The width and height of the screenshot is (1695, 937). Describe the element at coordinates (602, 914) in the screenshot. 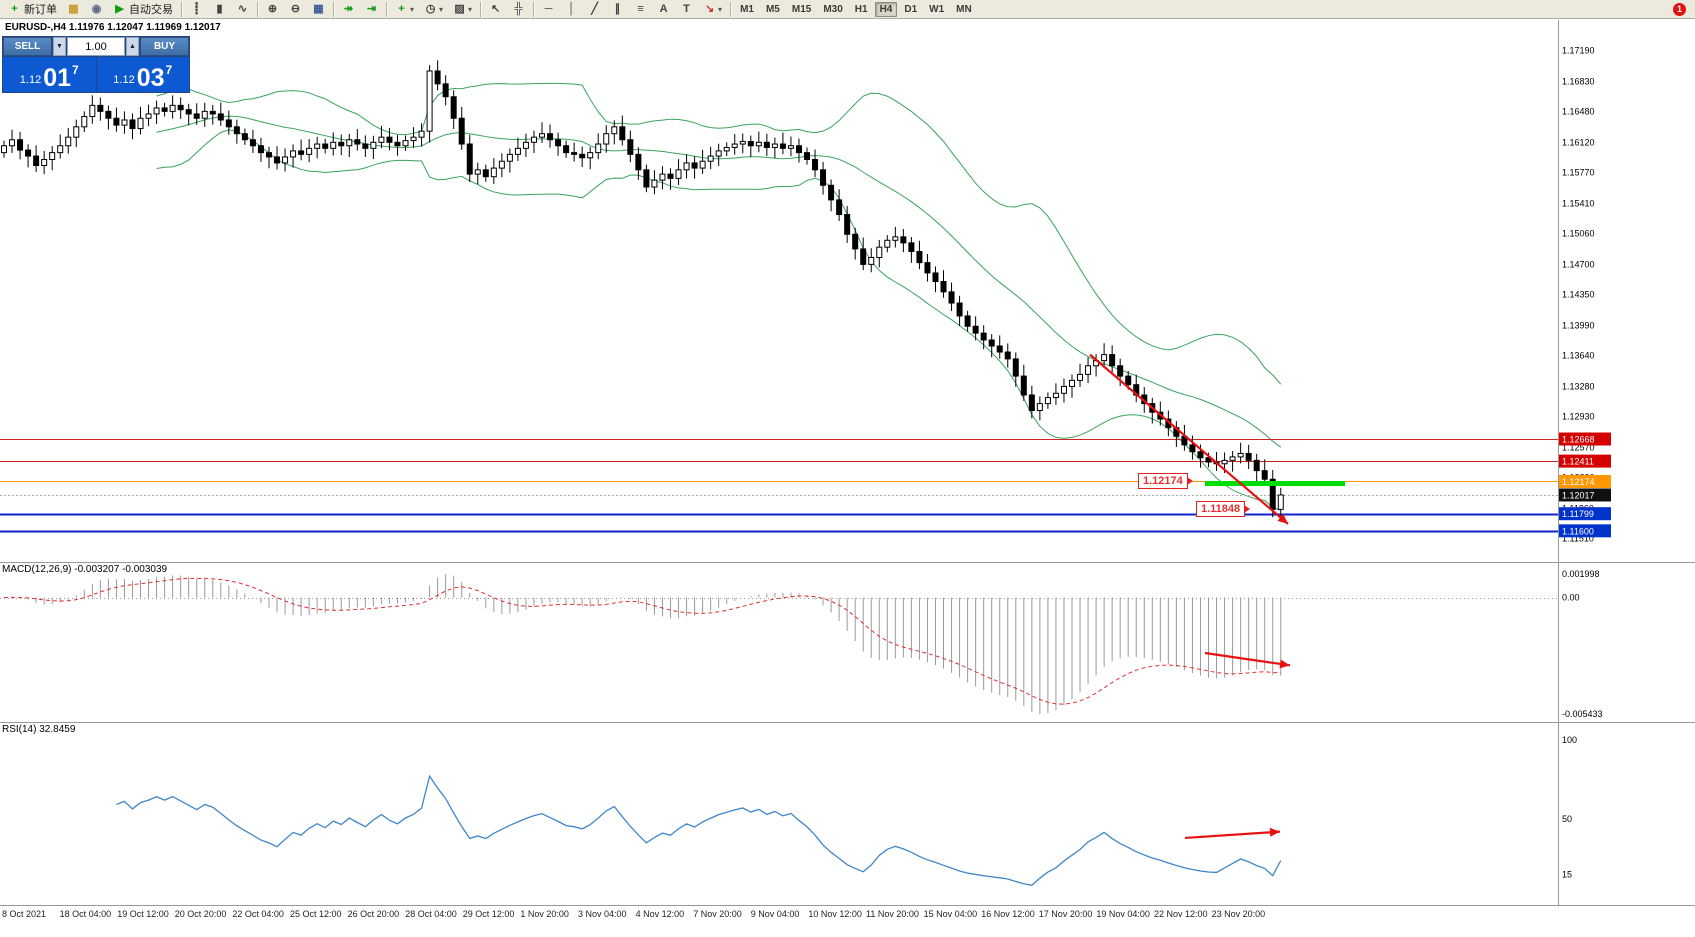

I see `svg-text: 3 Nov 04:00` at that location.